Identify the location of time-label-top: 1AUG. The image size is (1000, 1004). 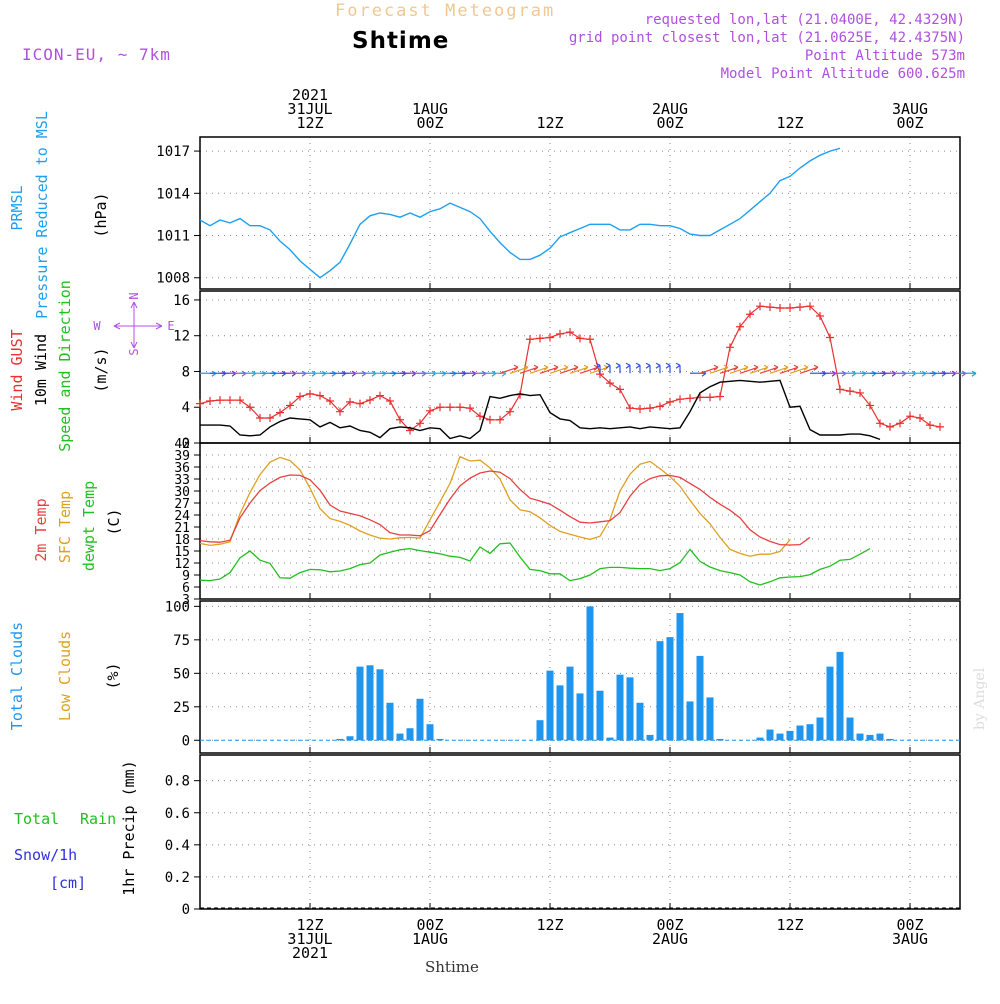
(430, 109).